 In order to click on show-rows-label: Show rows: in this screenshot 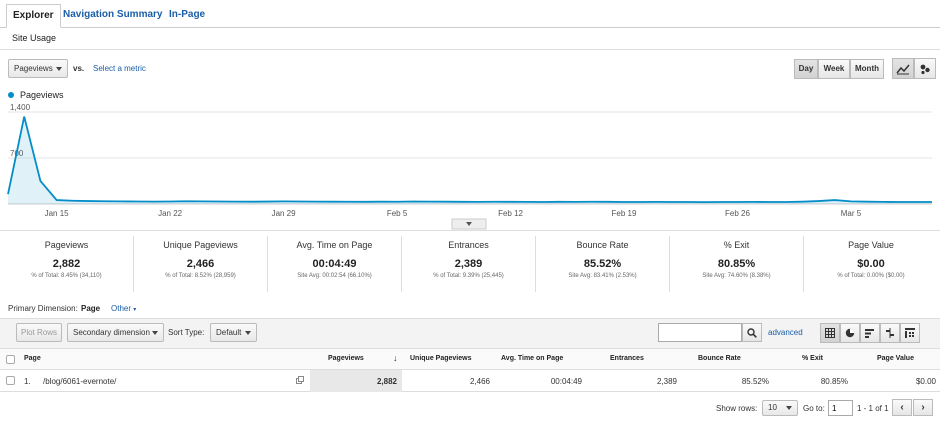, I will do `click(737, 408)`.